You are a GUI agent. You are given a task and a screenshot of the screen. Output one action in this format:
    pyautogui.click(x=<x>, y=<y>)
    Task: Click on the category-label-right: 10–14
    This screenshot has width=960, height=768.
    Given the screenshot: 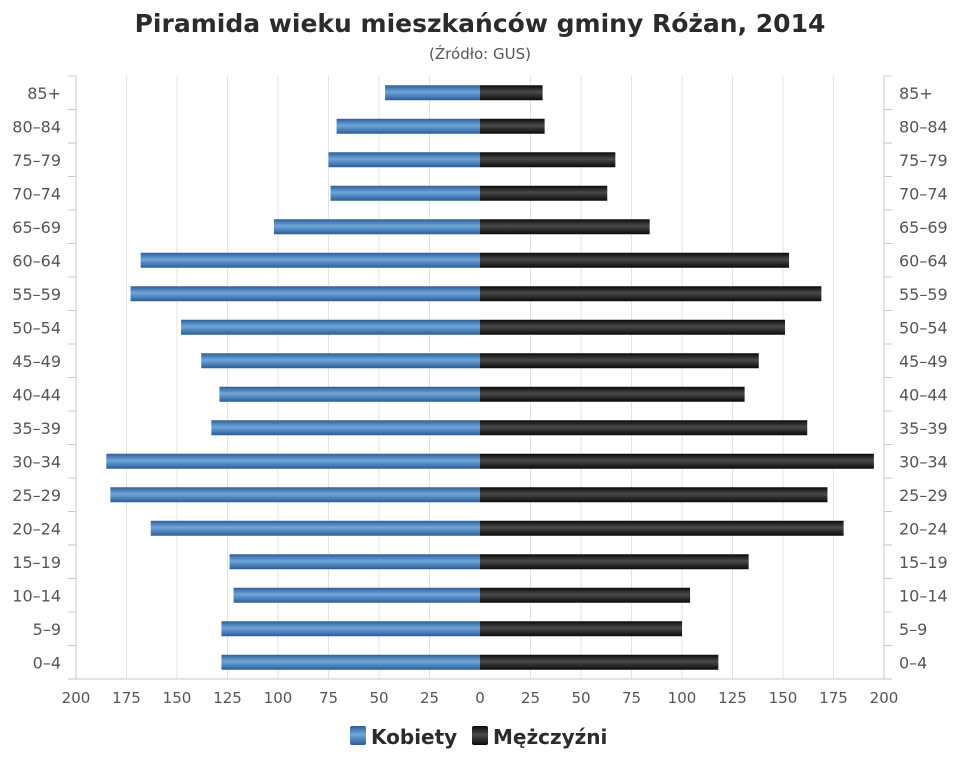 What is the action you would take?
    pyautogui.click(x=923, y=595)
    